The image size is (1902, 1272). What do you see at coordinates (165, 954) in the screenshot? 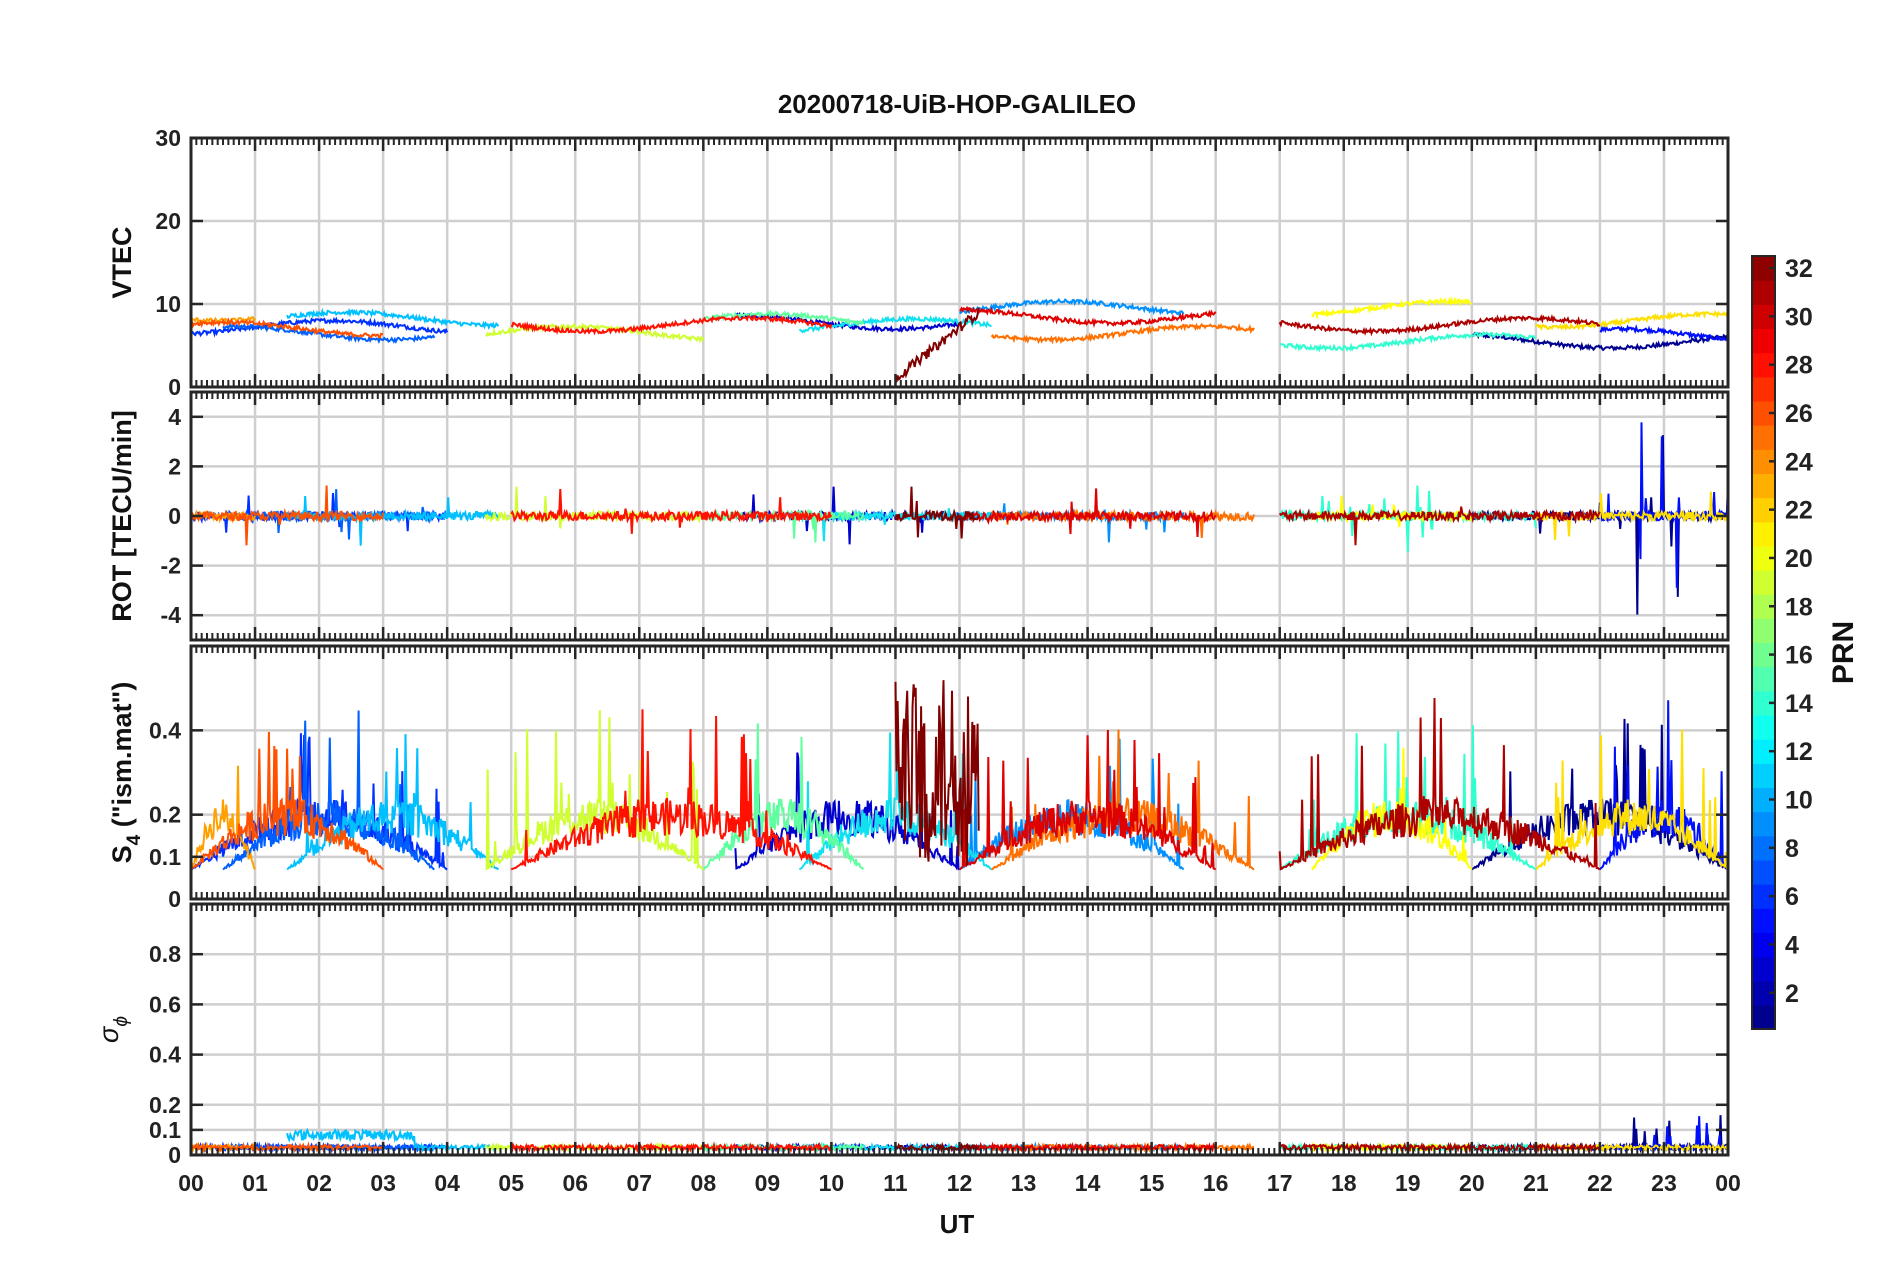
I see `y-tick-label: 0.8` at bounding box center [165, 954].